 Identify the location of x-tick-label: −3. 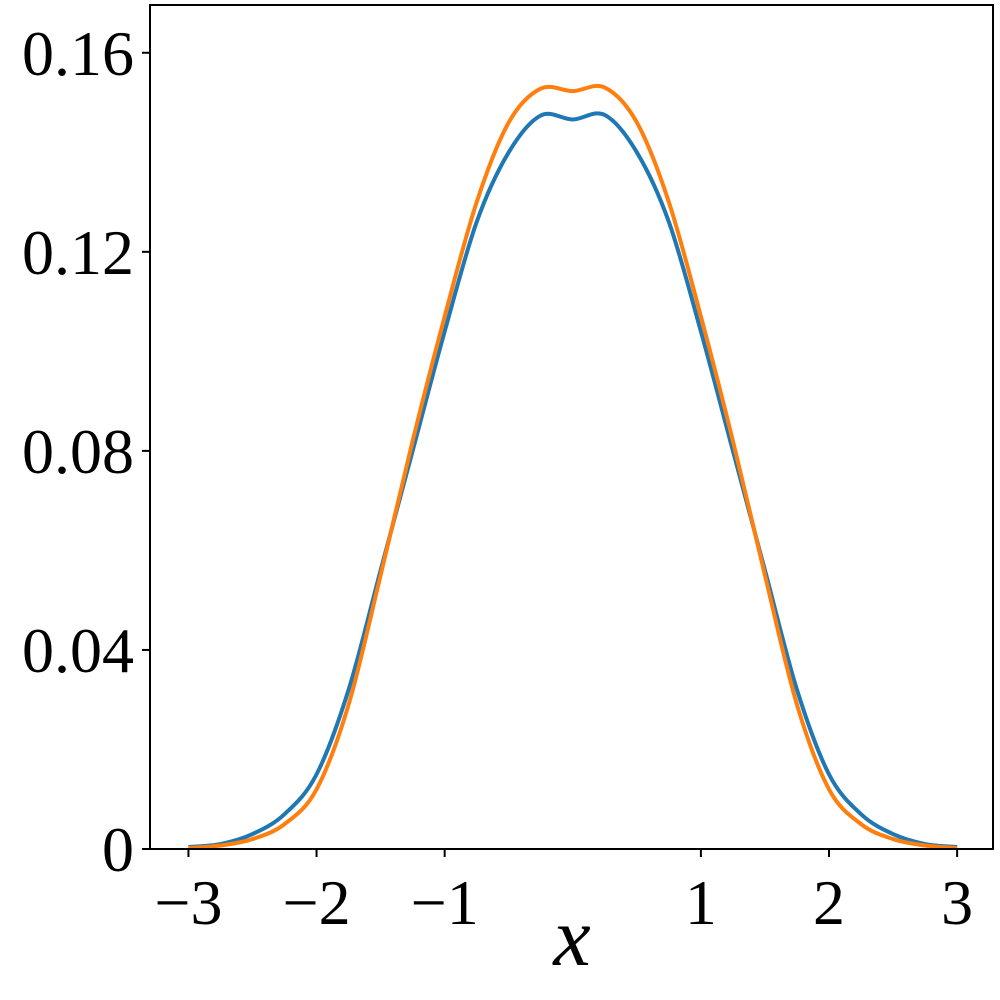
(188, 902).